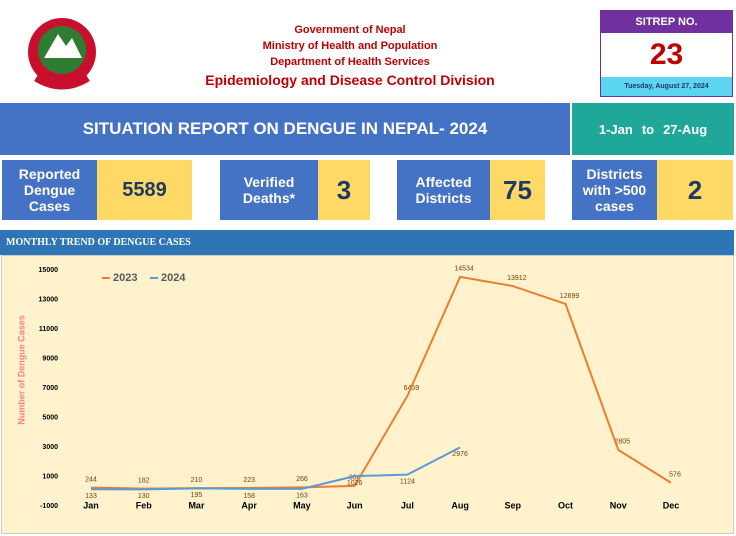  Describe the element at coordinates (666, 22) in the screenshot. I see `sitrep-label: SITREP NO.` at that location.